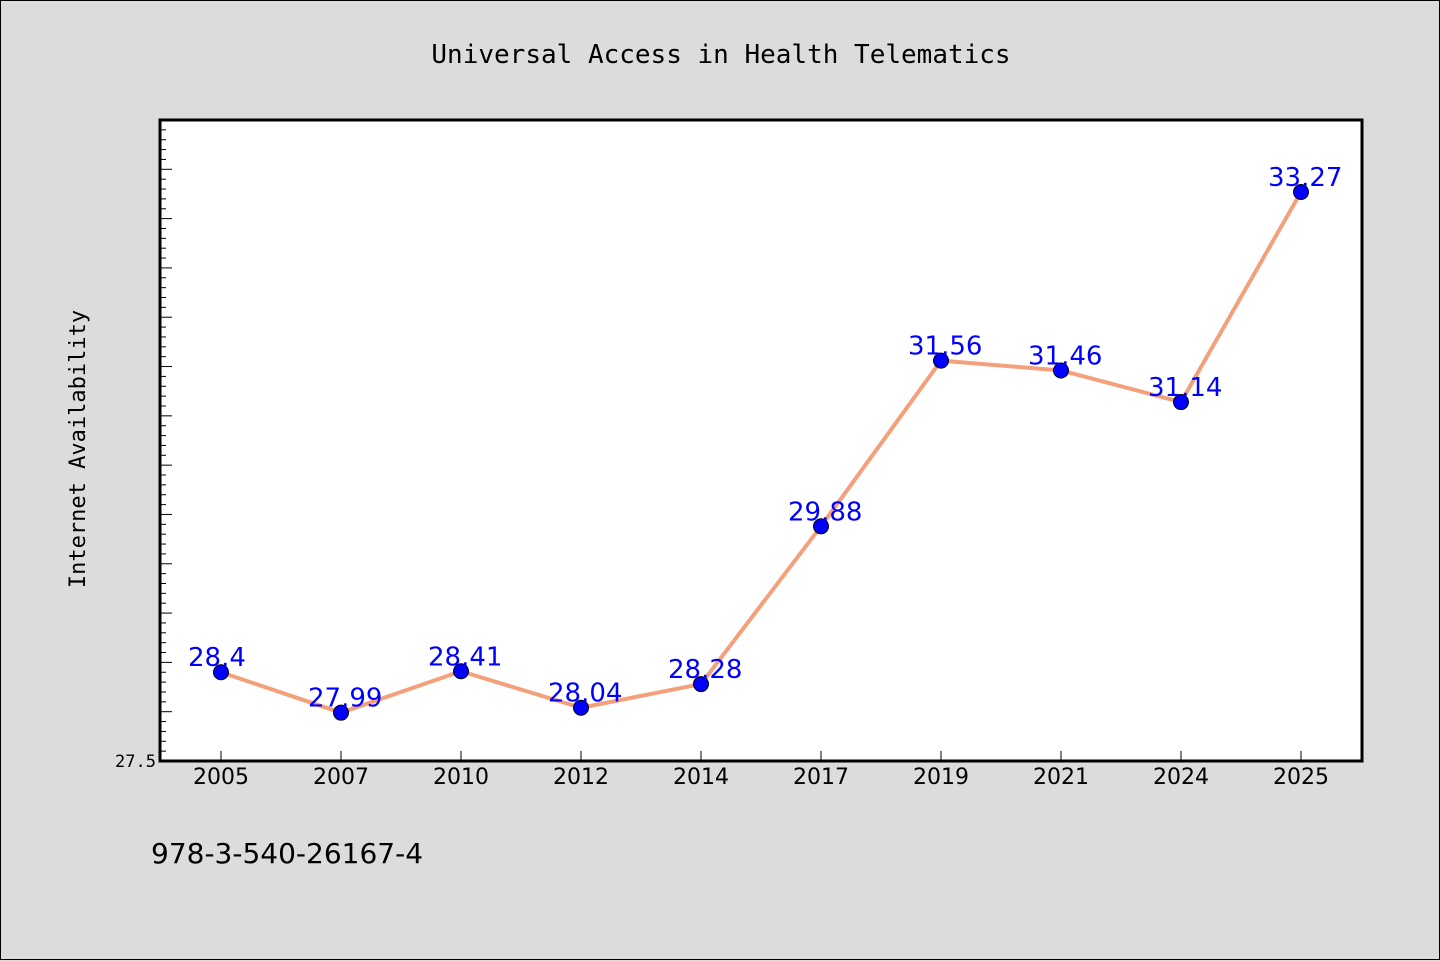 The image size is (1440, 961). Describe the element at coordinates (217, 658) in the screenshot. I see `data-label: 28.4` at that location.